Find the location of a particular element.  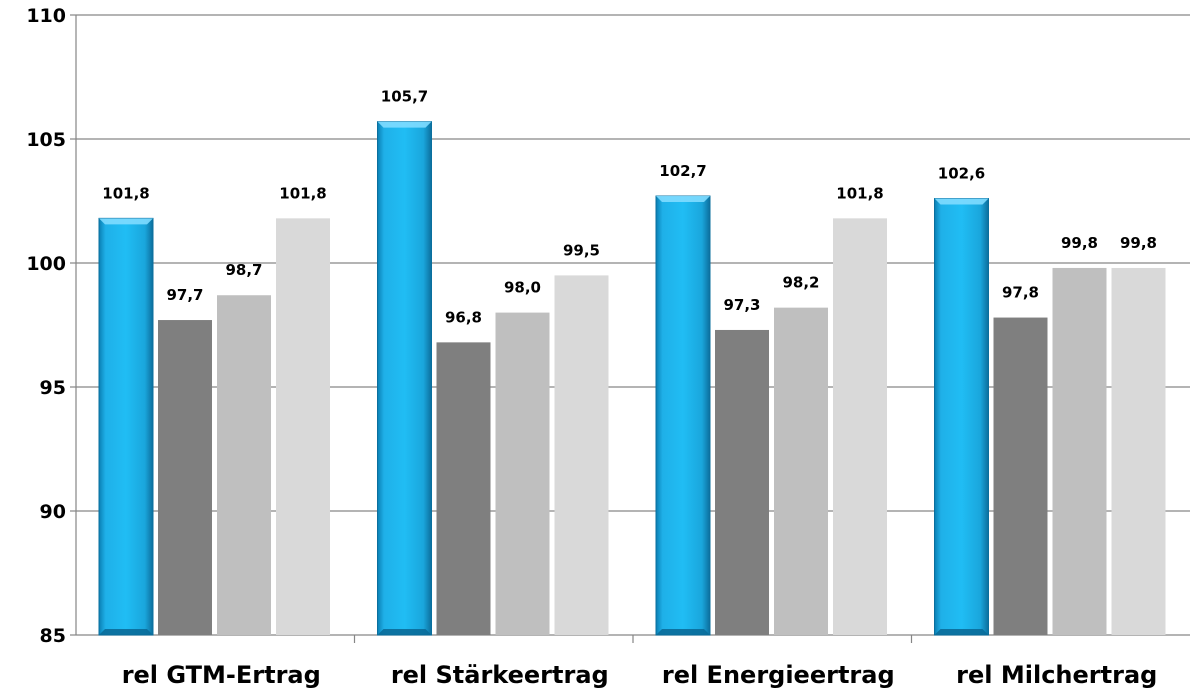

data-label: 105,7 is located at coordinates (404, 97).